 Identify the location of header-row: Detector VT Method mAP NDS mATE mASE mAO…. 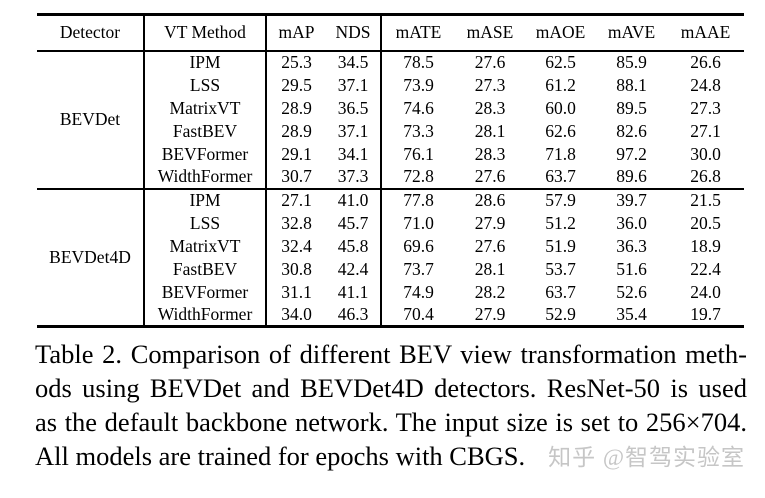
(390, 32).